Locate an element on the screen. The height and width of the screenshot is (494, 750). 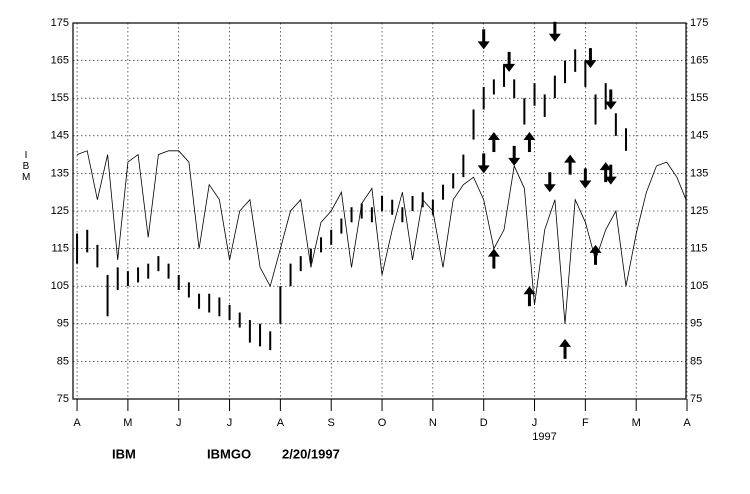
footer-date: 2/20/1997 is located at coordinates (311, 453).